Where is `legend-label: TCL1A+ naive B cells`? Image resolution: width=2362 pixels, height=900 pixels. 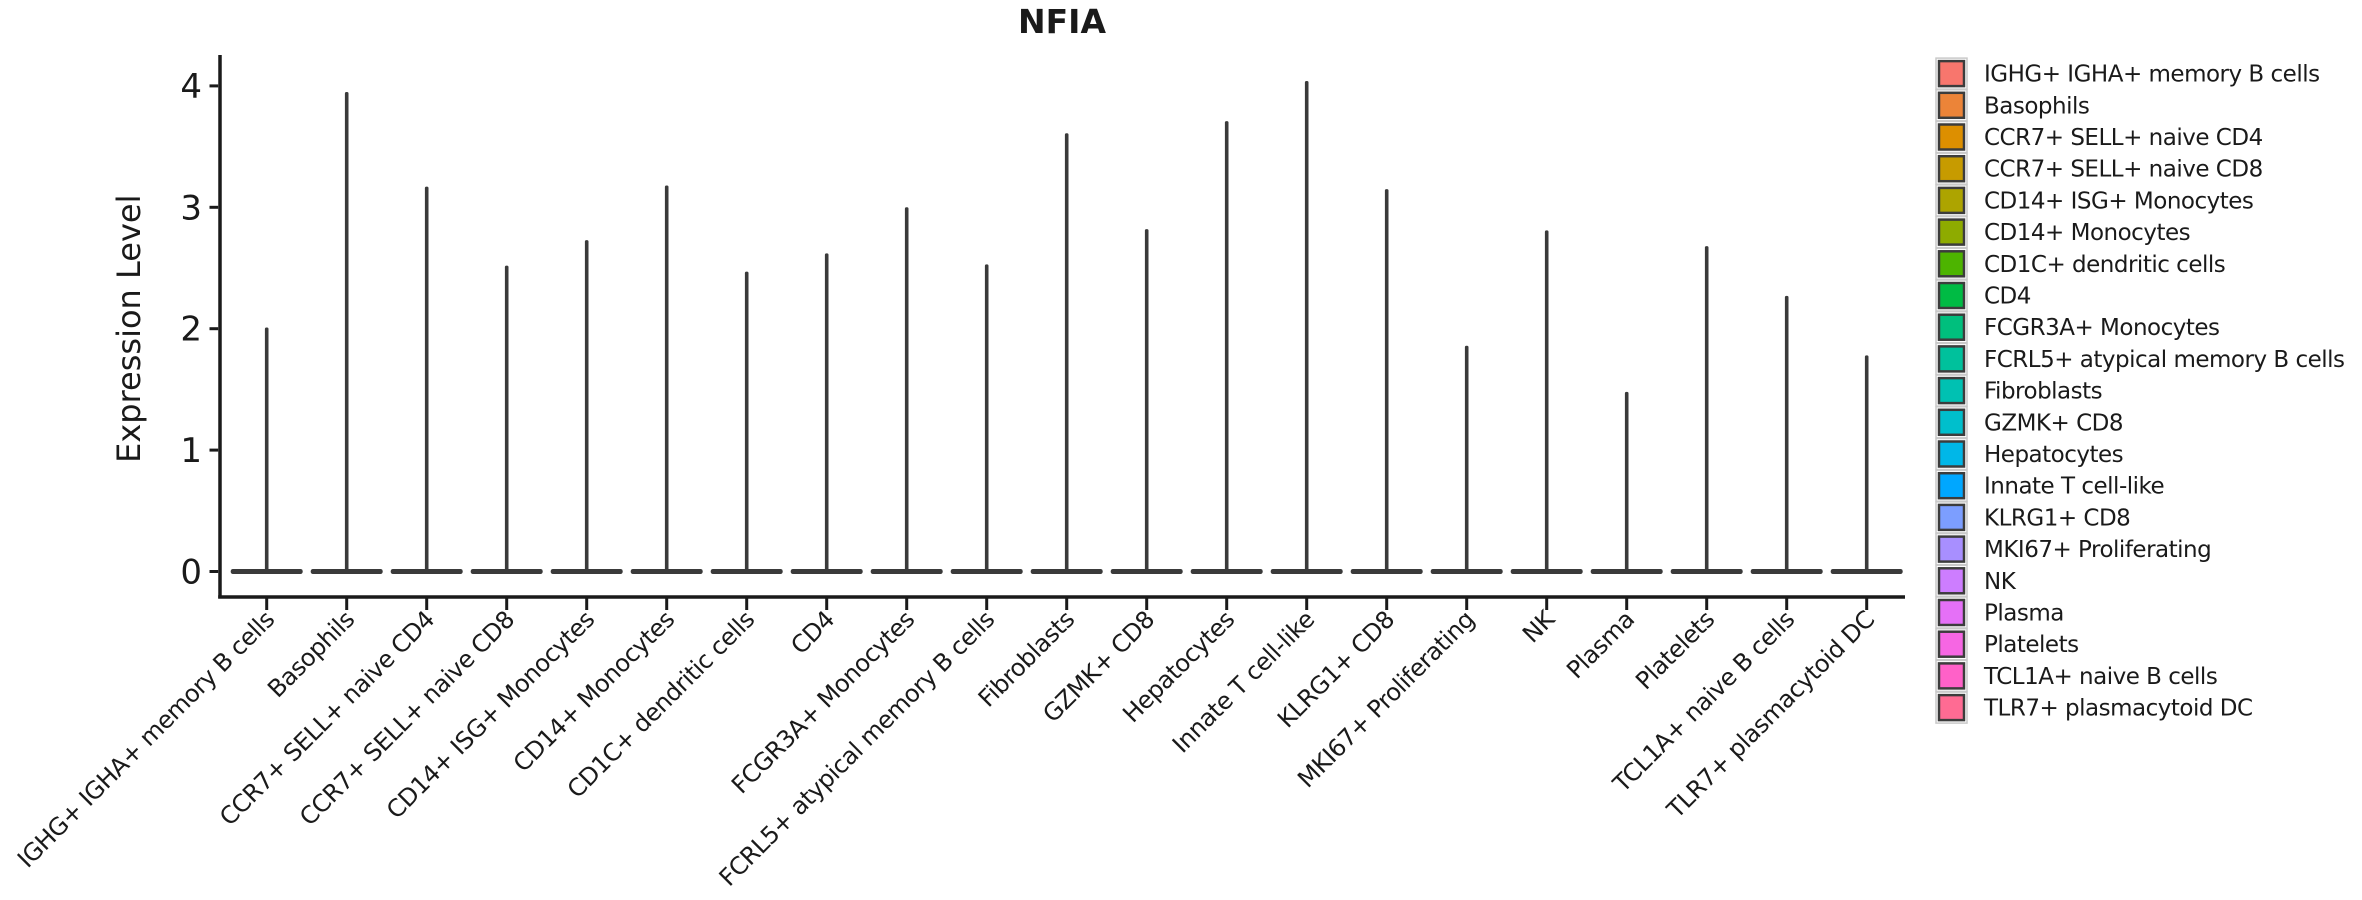 legend-label: TCL1A+ naive B cells is located at coordinates (2100, 677).